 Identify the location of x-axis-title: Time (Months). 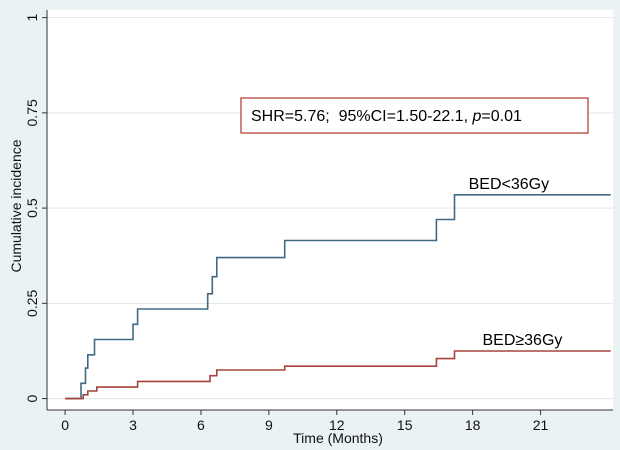
(338, 438).